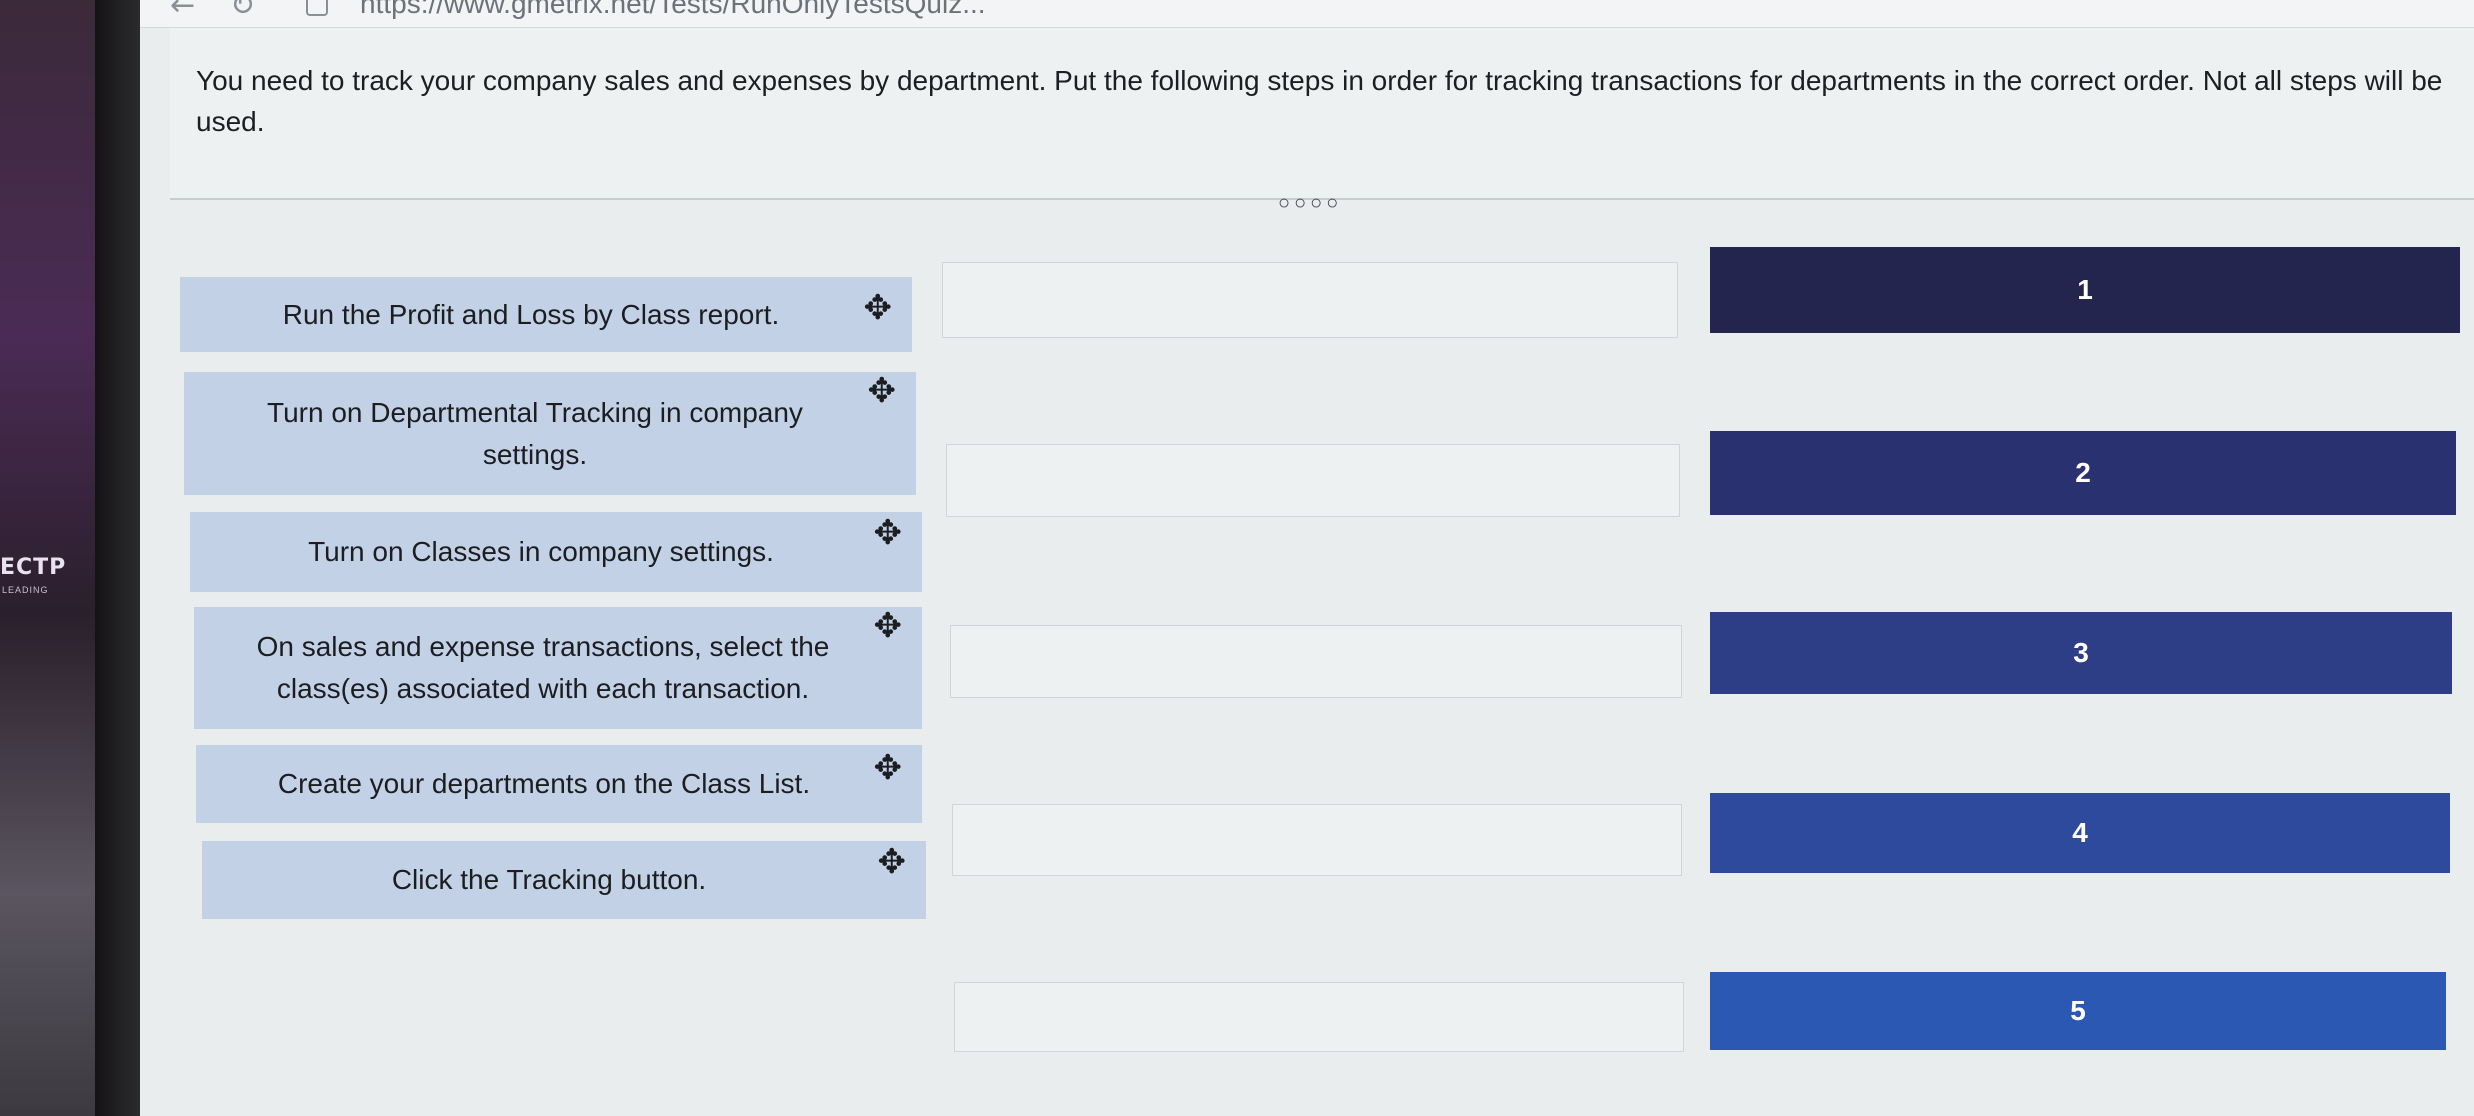  Describe the element at coordinates (549, 879) in the screenshot. I see `drag-step-label: Click the Tracking button.` at that location.